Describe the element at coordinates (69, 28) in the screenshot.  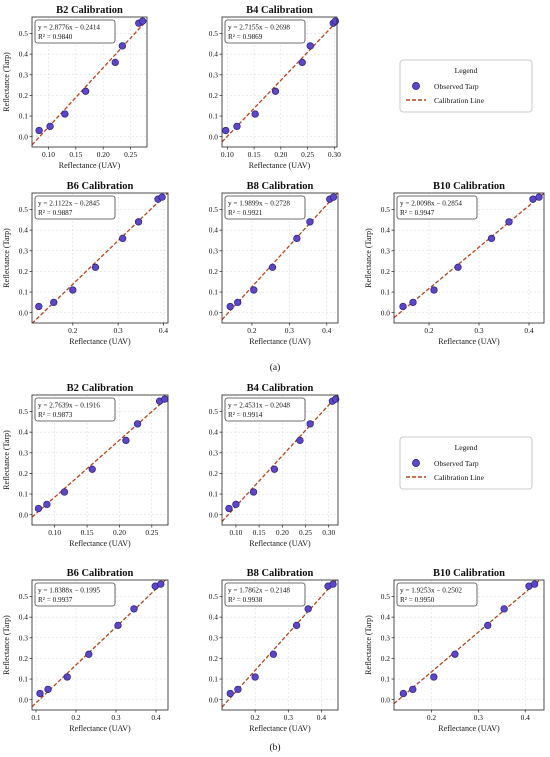
I see `equation-label: y = 2.8776x − 0.2414` at that location.